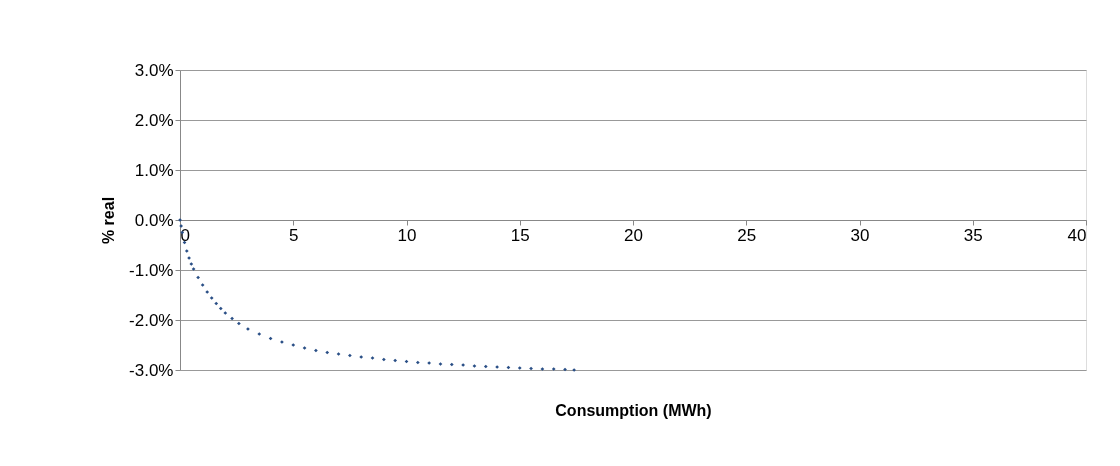  What do you see at coordinates (633, 410) in the screenshot?
I see `x-axis-title: Consumption (MWh)` at bounding box center [633, 410].